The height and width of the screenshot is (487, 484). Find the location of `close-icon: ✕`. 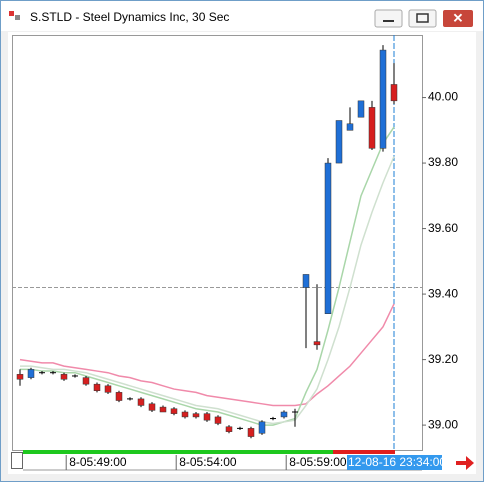

close-icon: ✕ is located at coordinates (458, 17).